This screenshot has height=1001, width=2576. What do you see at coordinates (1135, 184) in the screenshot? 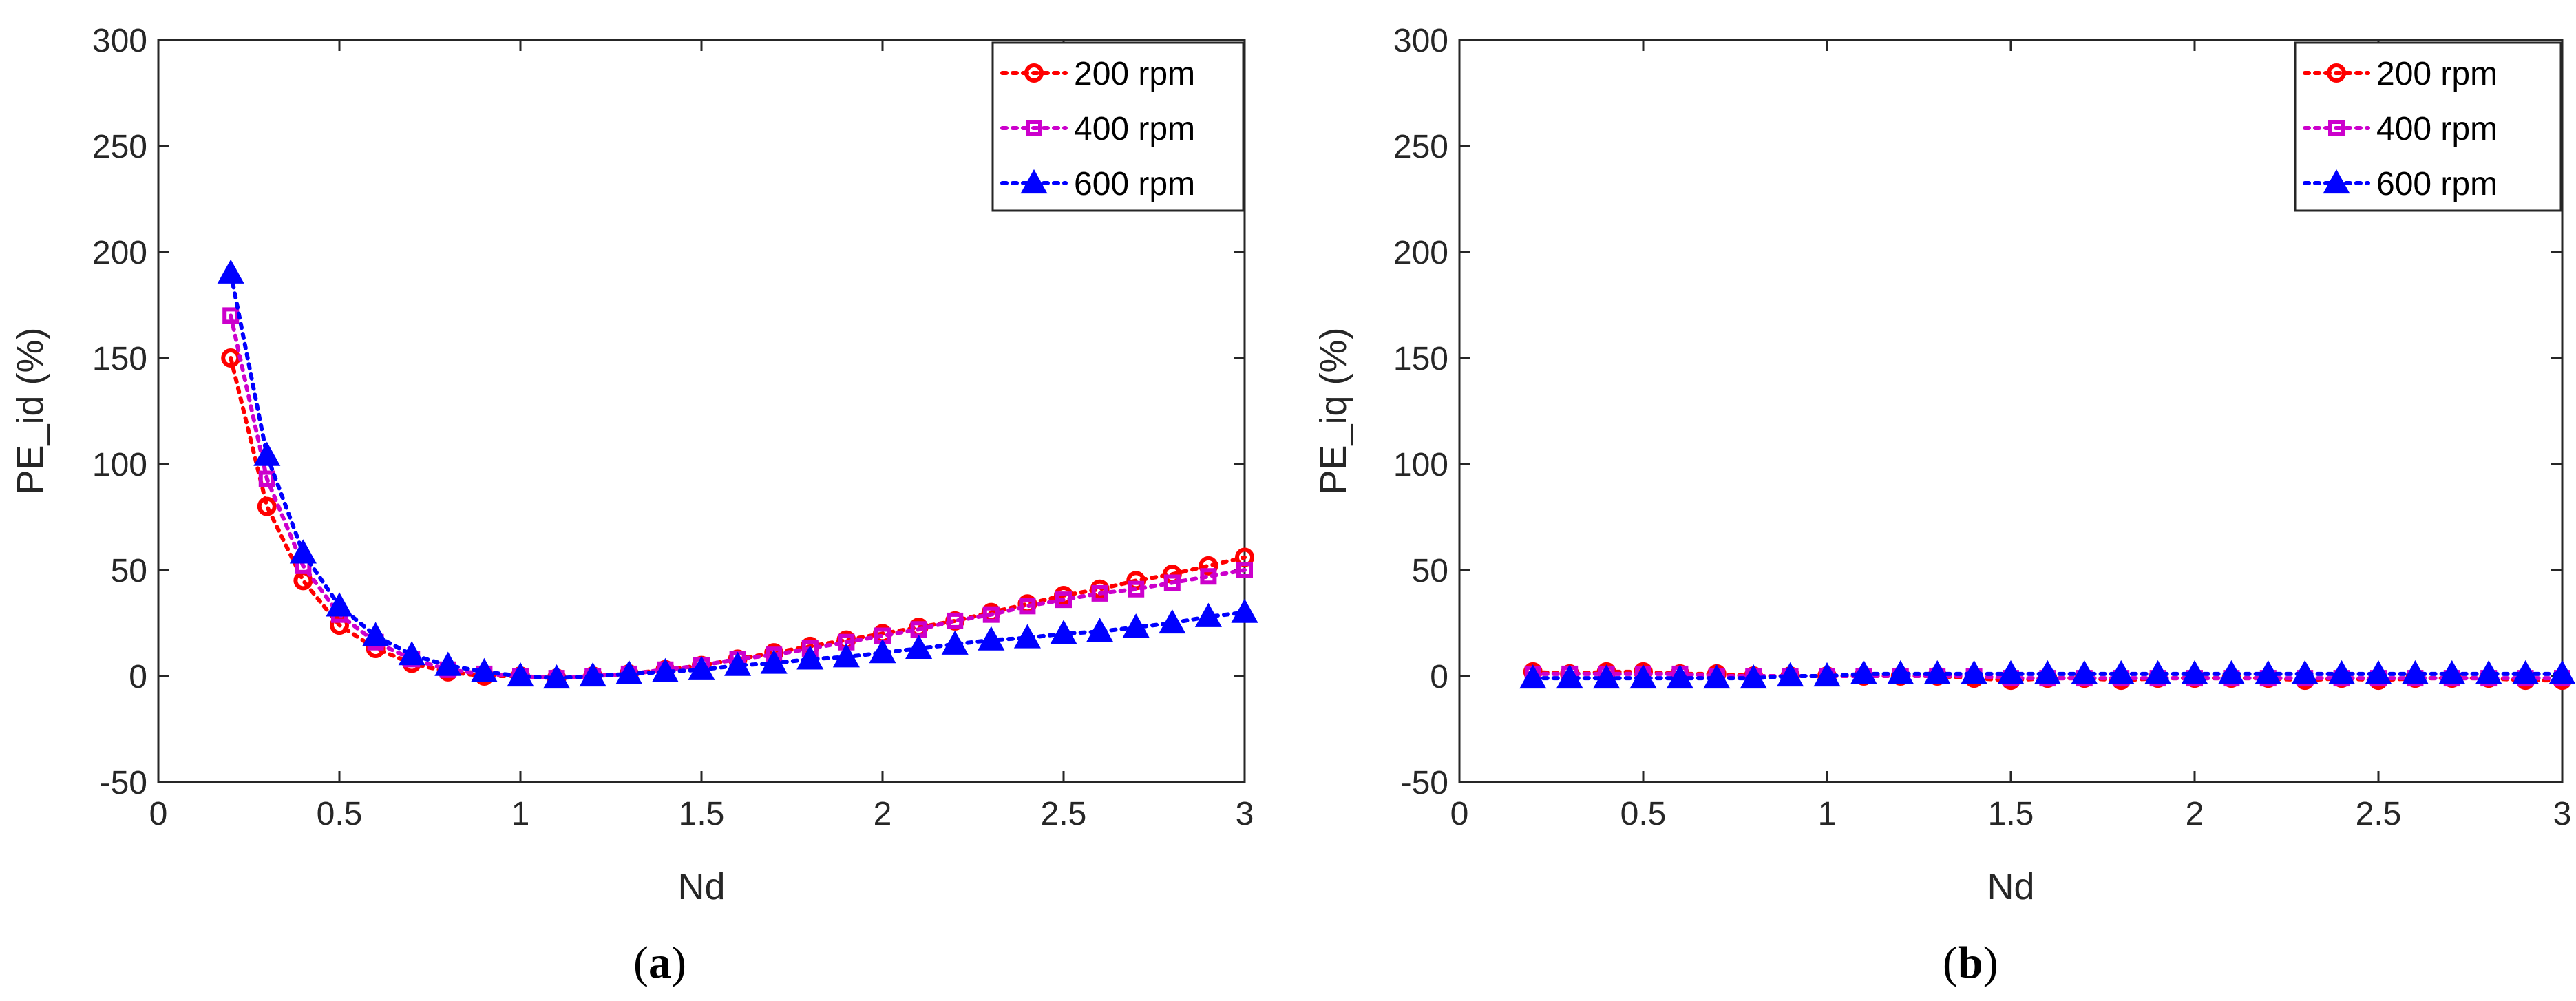
I see `legend-label-a-2: 600 rpm` at bounding box center [1135, 184].